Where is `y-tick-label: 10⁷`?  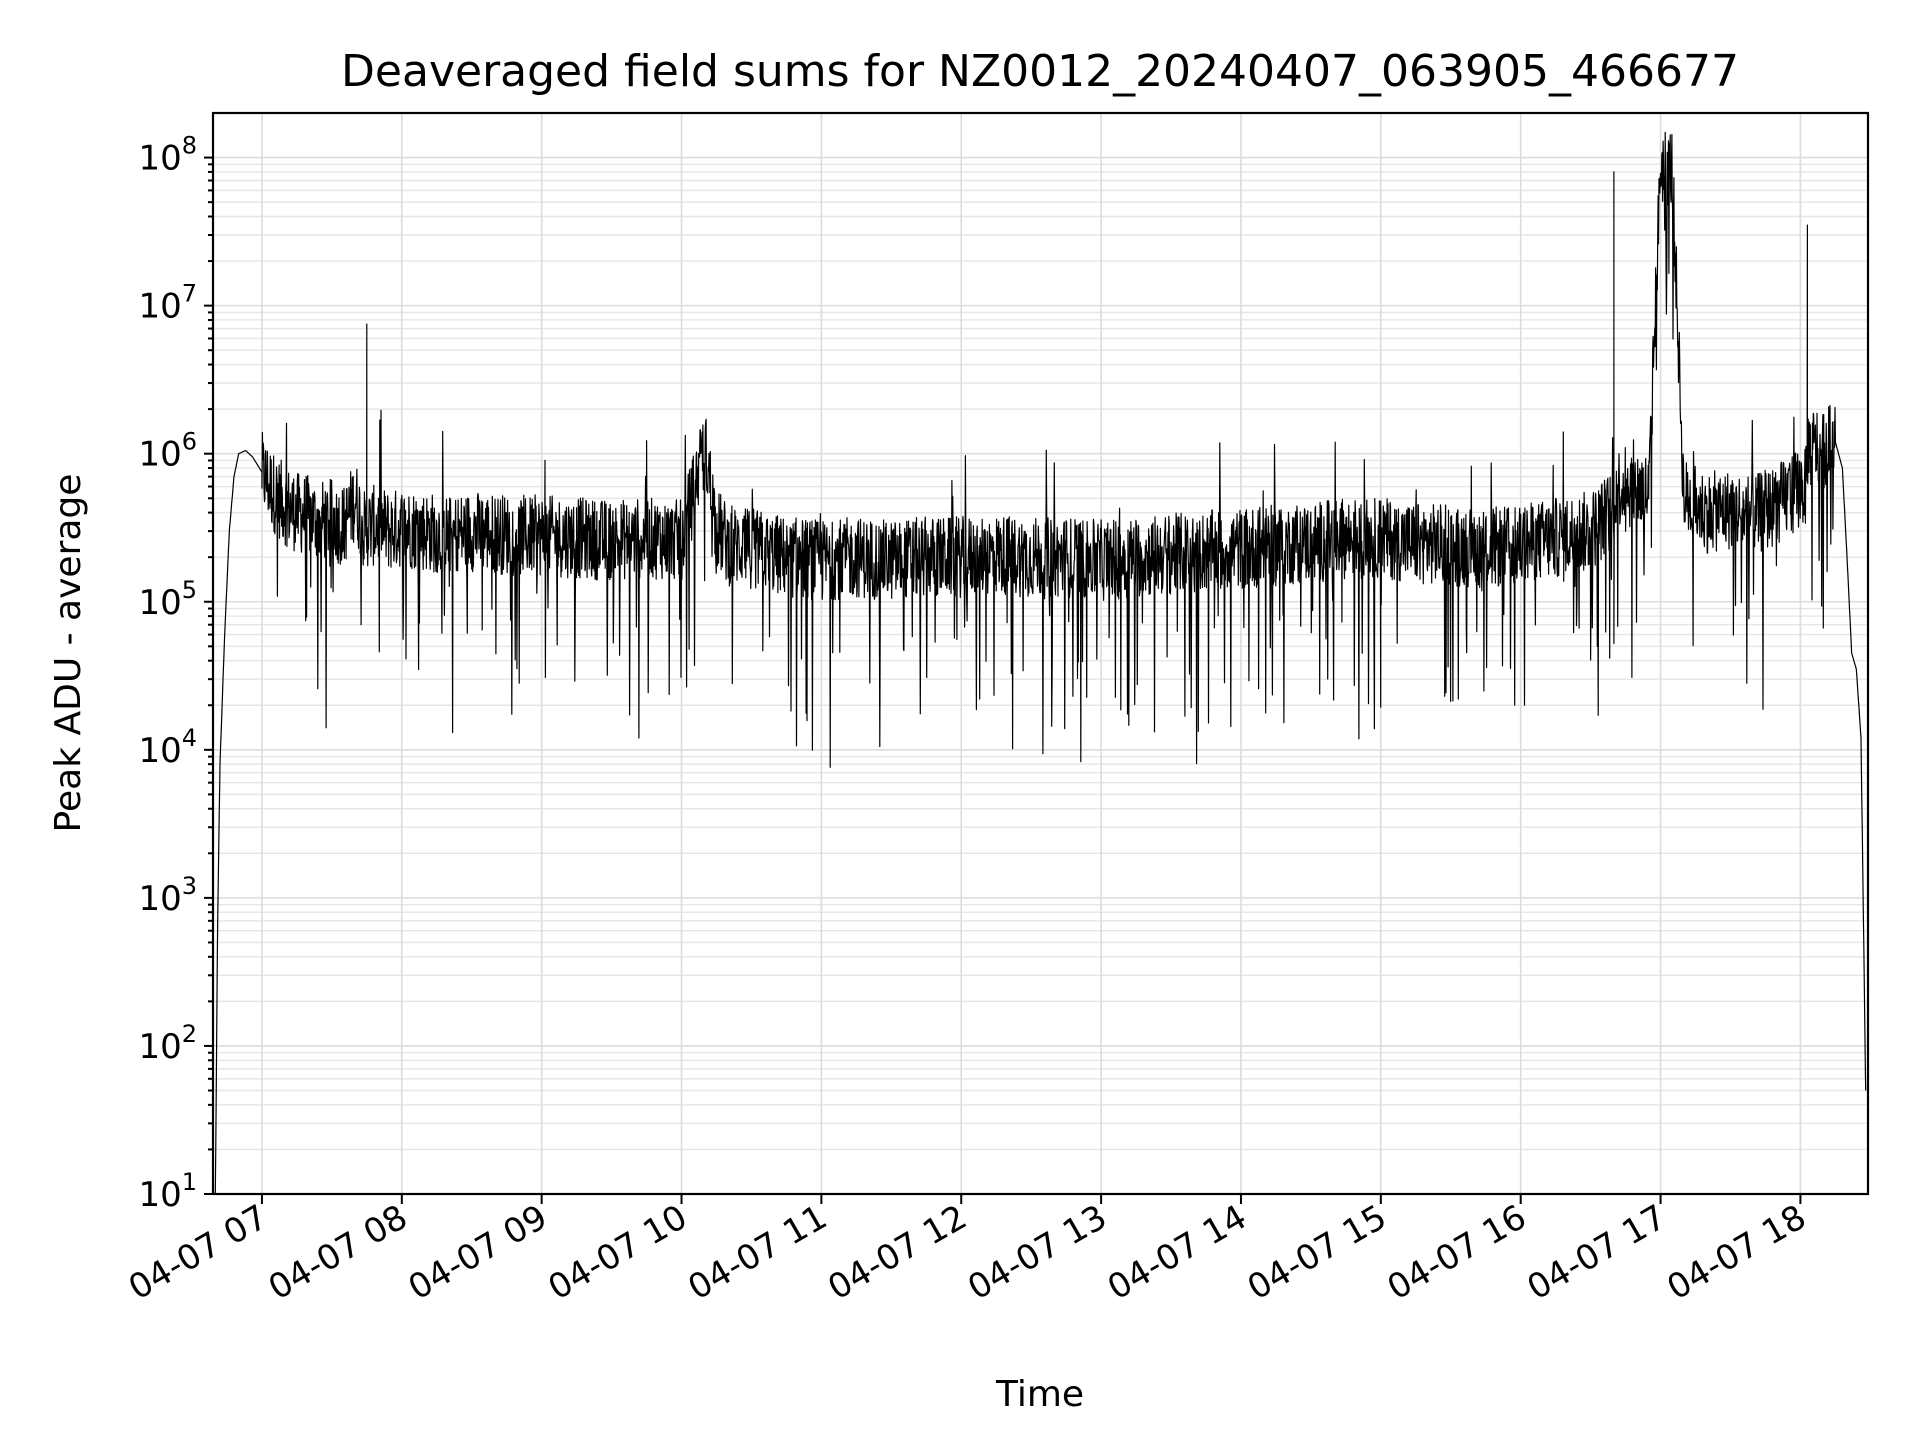
y-tick-label: 10⁷ is located at coordinates (167, 303).